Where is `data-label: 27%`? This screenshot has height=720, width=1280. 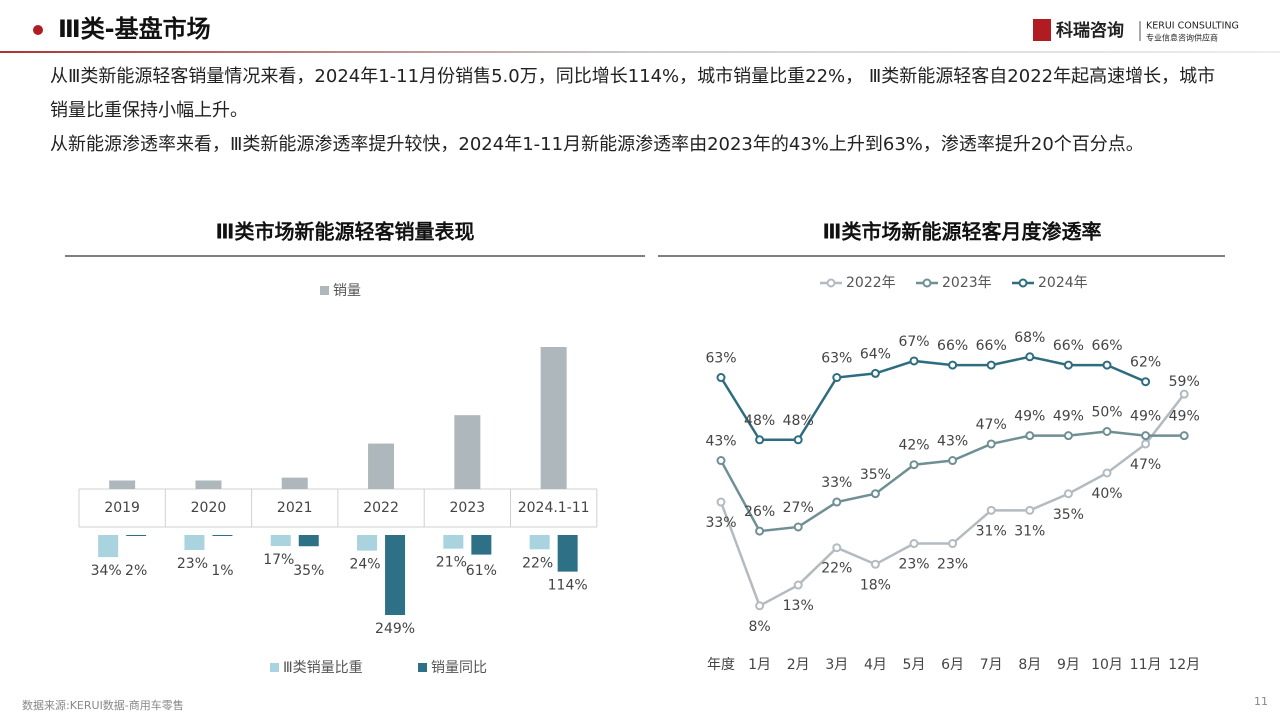 data-label: 27% is located at coordinates (798, 508).